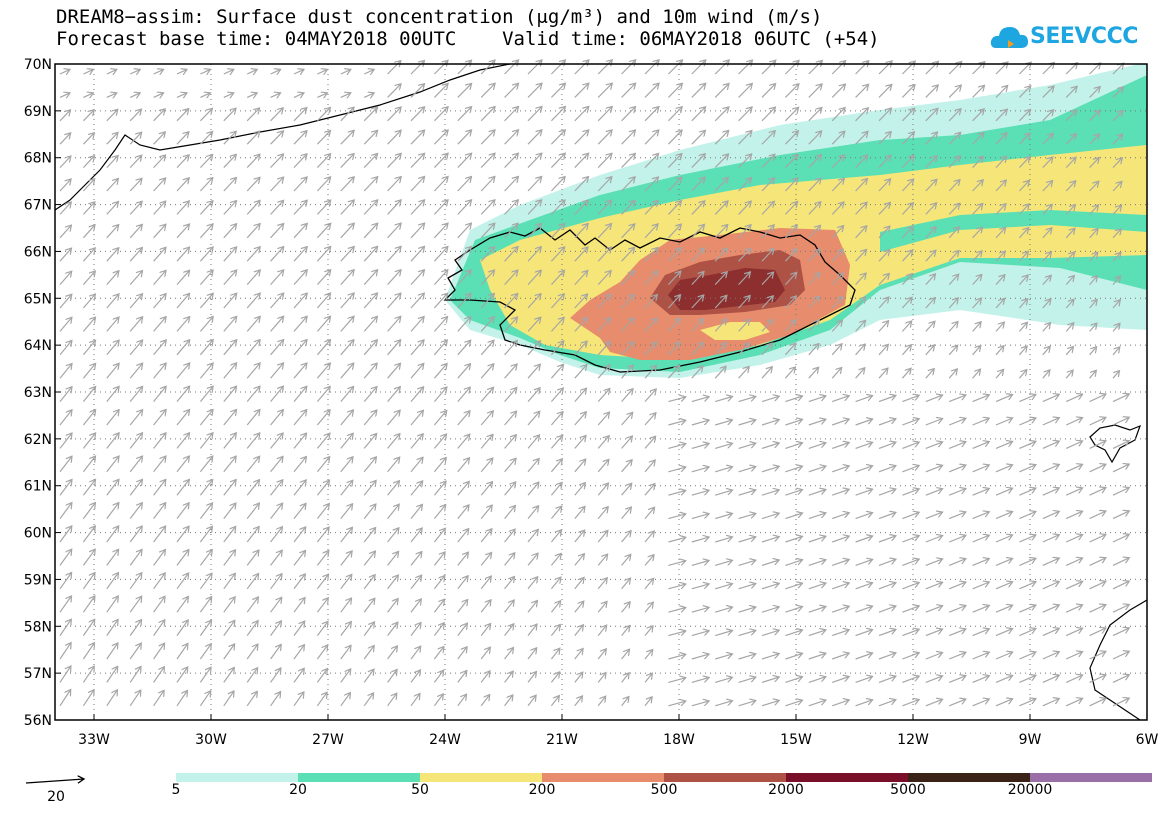  What do you see at coordinates (1013, 231) in the screenshot?
I see `dust-20-inner` at bounding box center [1013, 231].